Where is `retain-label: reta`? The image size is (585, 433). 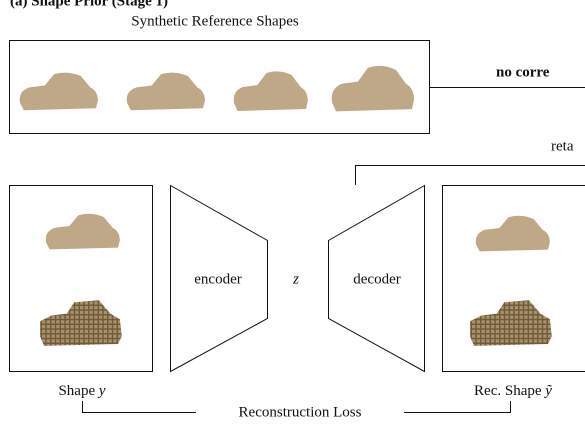
retain-label: reta is located at coordinates (562, 146).